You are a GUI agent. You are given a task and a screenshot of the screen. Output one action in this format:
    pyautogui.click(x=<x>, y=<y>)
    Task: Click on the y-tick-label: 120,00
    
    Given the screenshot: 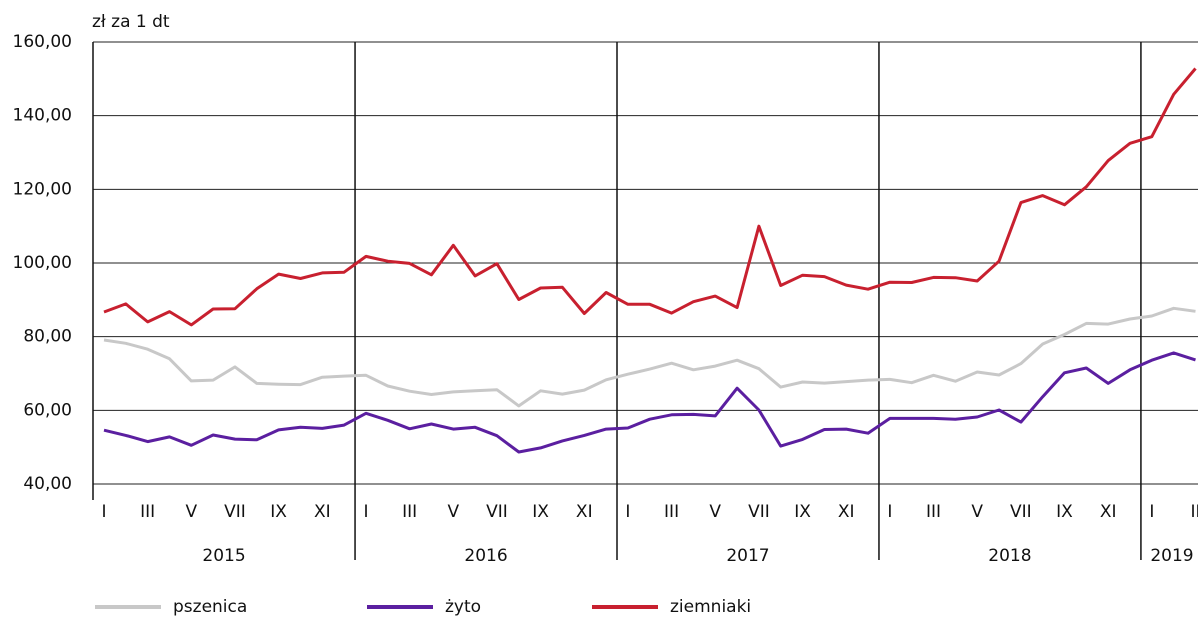 What is the action you would take?
    pyautogui.click(x=42, y=189)
    